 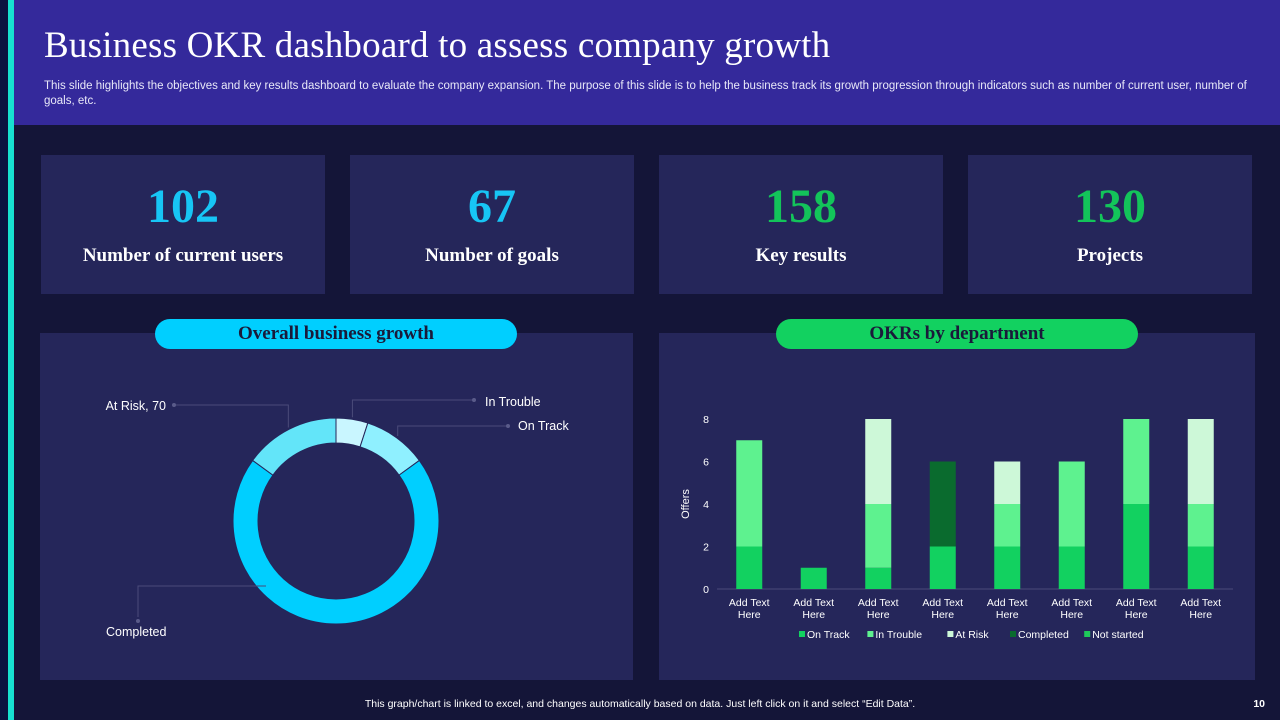 What do you see at coordinates (543, 426) in the screenshot?
I see `donut-label-on-track: On Track` at bounding box center [543, 426].